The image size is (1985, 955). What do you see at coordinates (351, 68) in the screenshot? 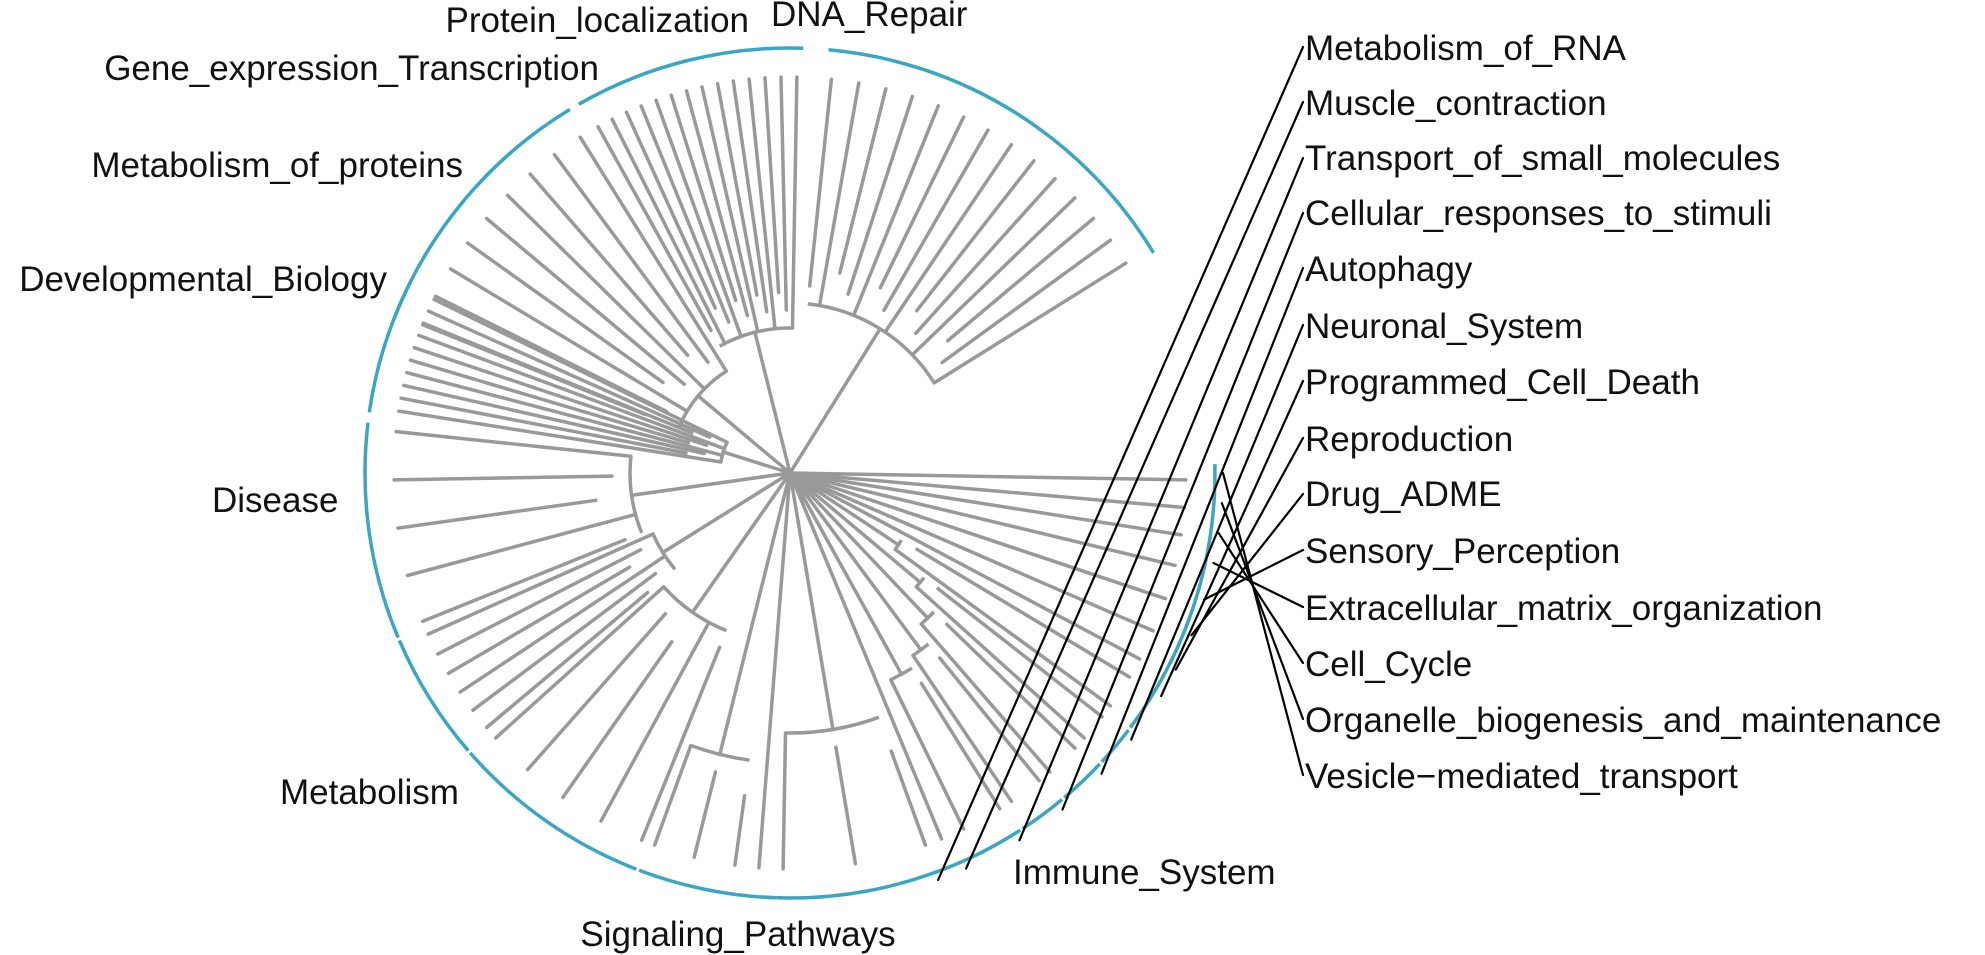
I see `label-gene-expression-transcription: Gene_expression_Transcription` at bounding box center [351, 68].